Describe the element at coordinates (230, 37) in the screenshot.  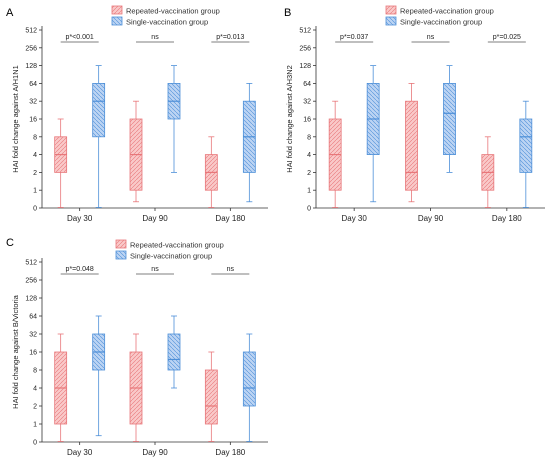
I see `significance-label: p*=0.013` at that location.